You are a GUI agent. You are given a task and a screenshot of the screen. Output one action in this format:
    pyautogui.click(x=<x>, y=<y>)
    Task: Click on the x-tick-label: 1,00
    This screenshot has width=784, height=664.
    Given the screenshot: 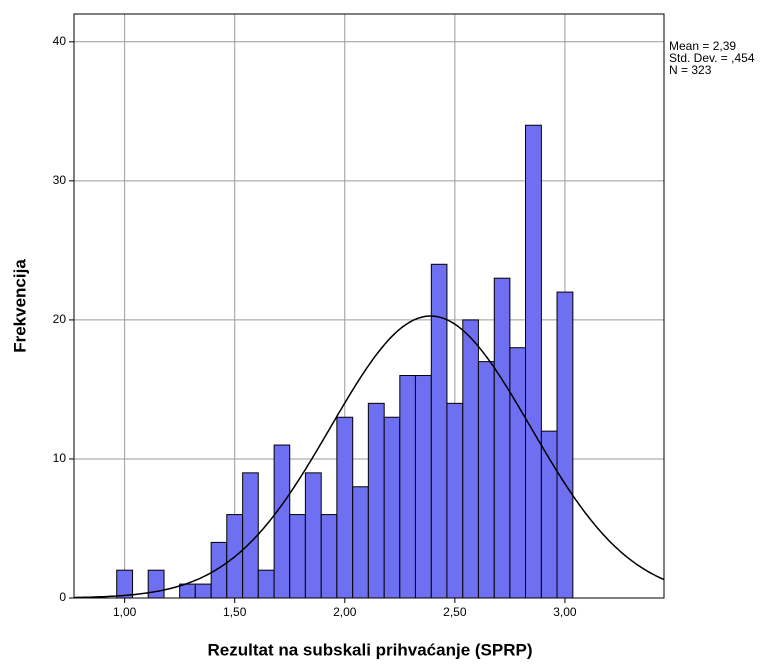 What is the action you would take?
    pyautogui.click(x=125, y=612)
    